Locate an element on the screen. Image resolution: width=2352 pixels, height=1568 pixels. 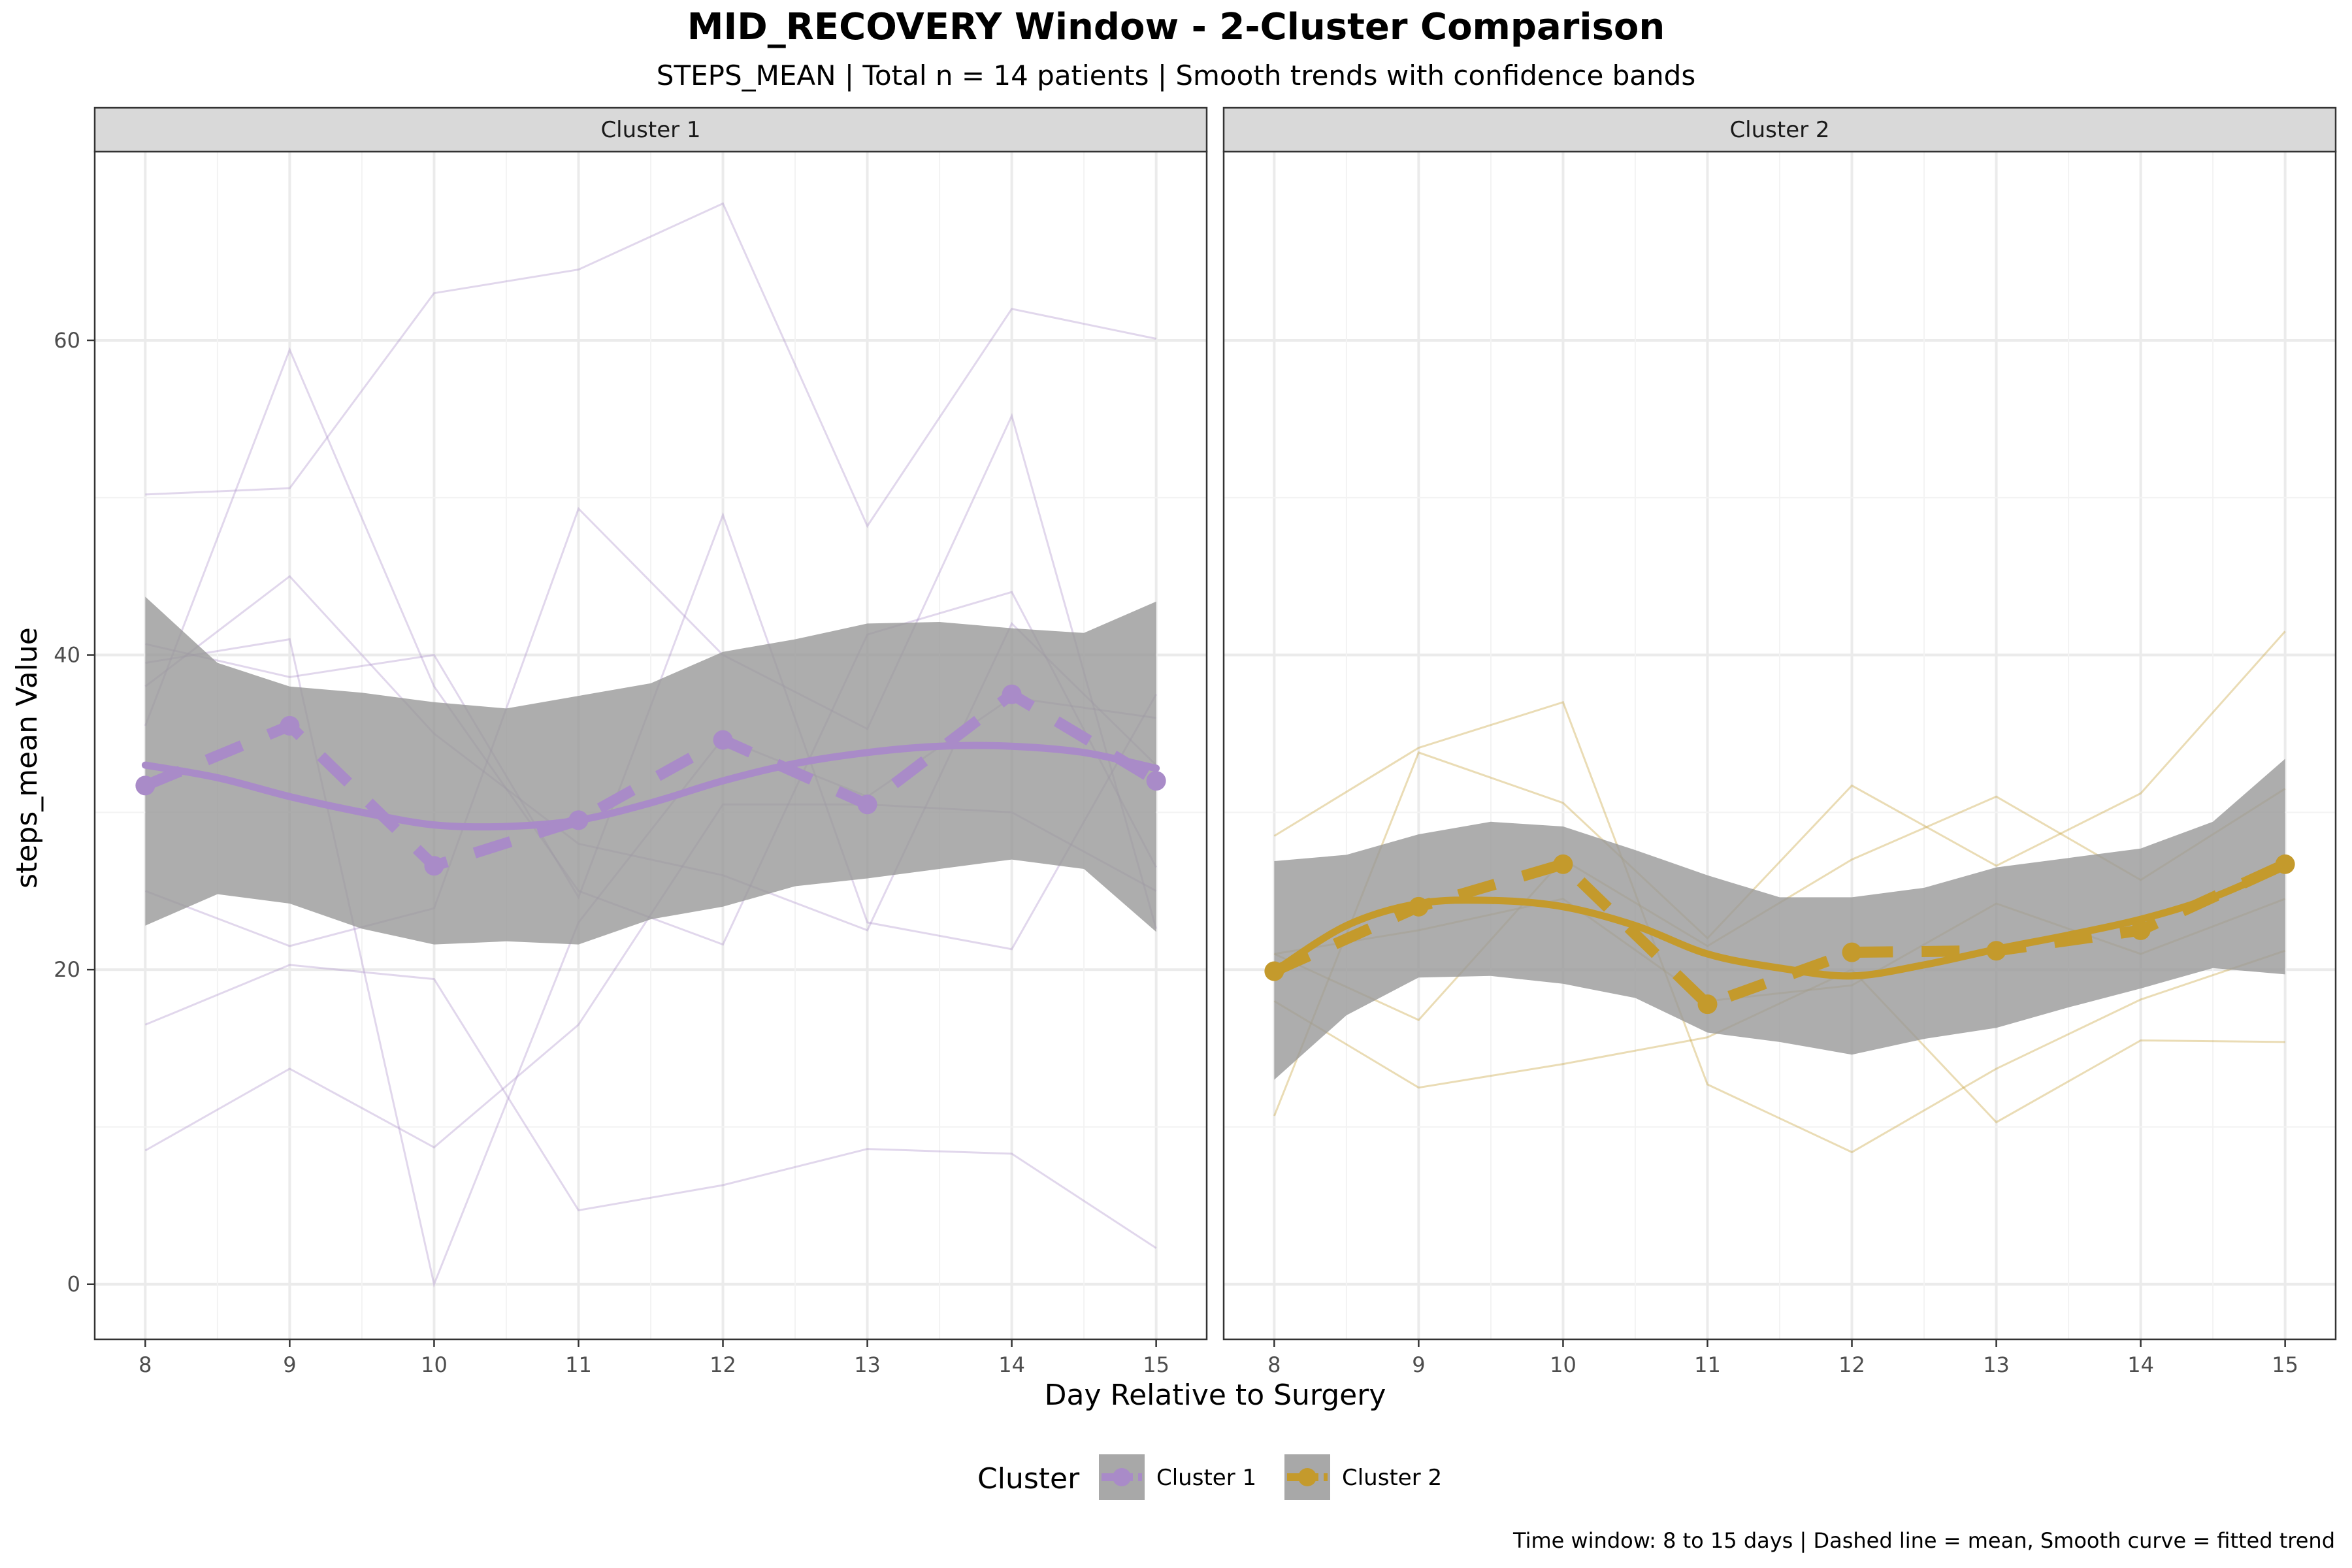
strip-label: Cluster 1 is located at coordinates (650, 130).